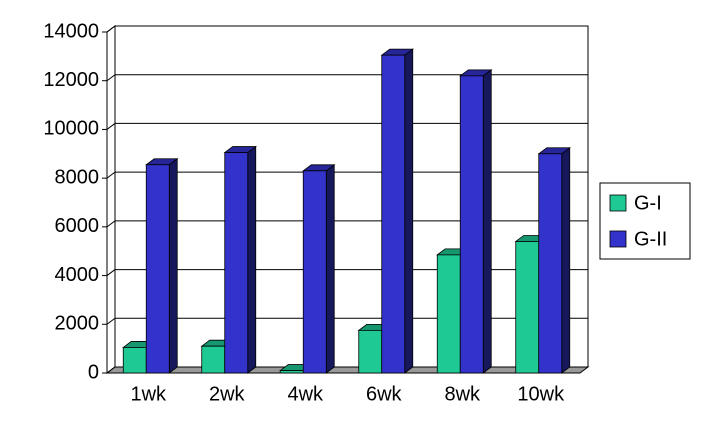 The height and width of the screenshot is (431, 713). I want to click on x-tick-label: 10wk, so click(541, 394).